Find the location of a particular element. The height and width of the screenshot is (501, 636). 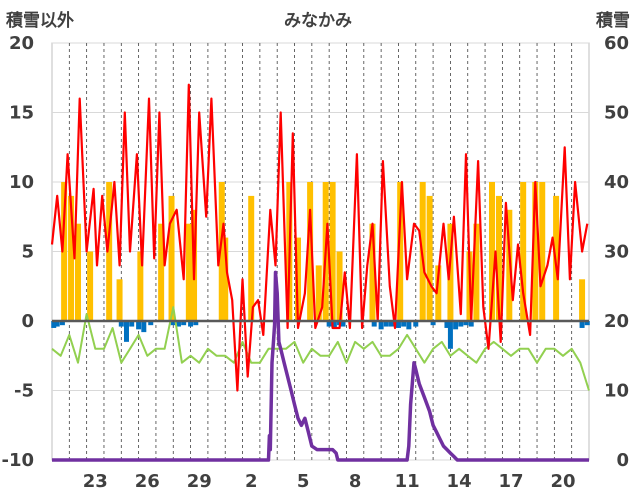

x-tick-label: 17 is located at coordinates (511, 481).